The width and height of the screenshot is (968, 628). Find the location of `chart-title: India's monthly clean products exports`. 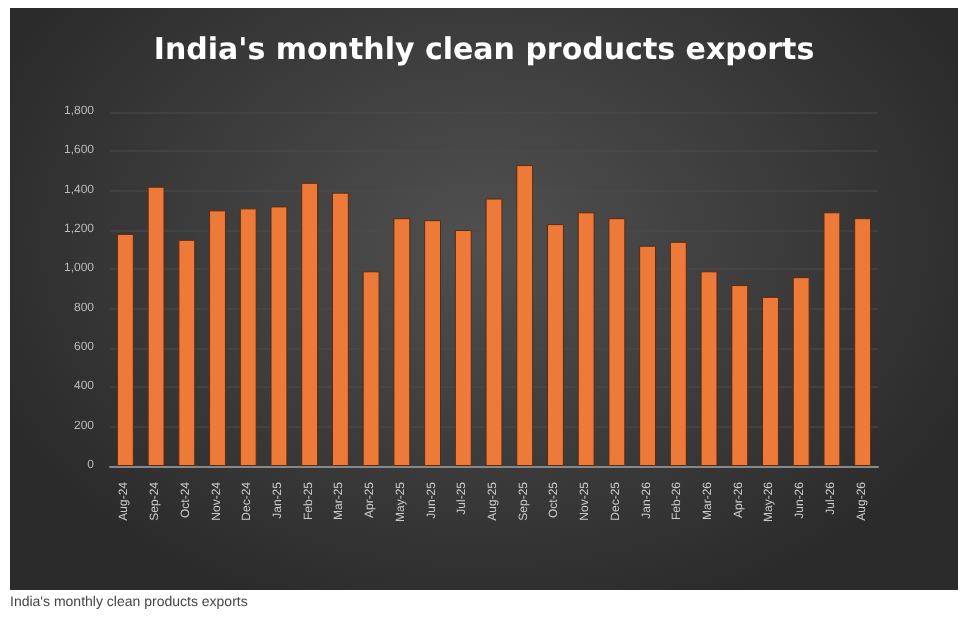

chart-title: India's monthly clean products exports is located at coordinates (484, 49).